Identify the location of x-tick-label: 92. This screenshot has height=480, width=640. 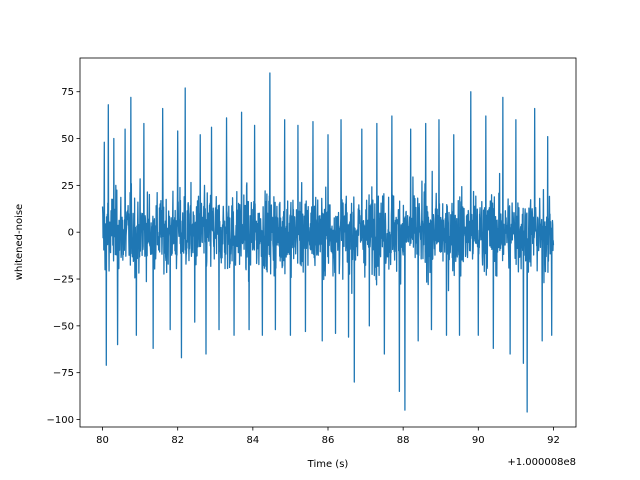
(553, 440).